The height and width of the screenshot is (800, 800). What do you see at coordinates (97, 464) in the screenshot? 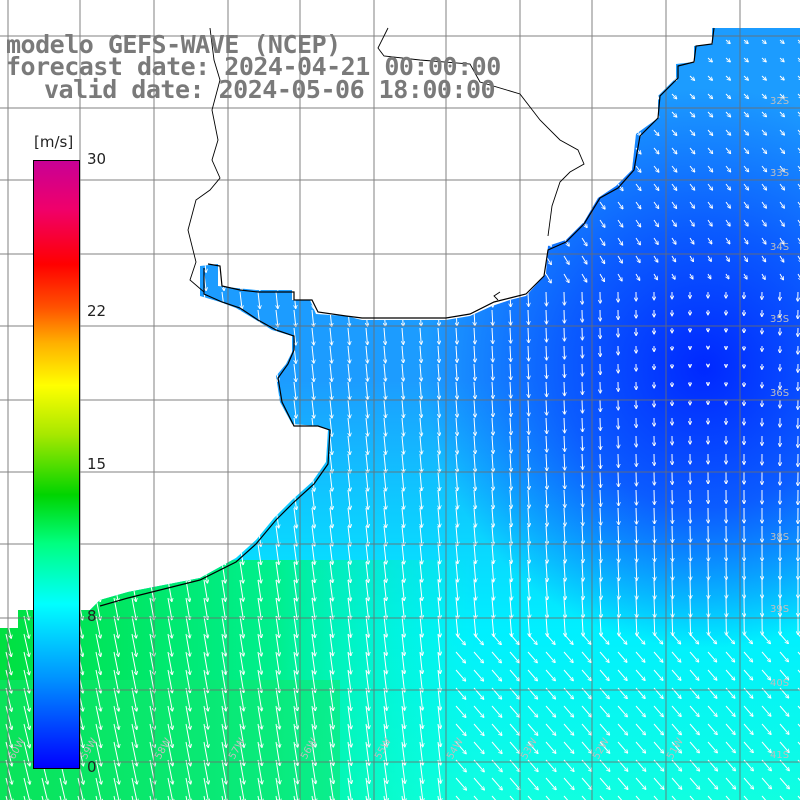
I see `colorbar-tick-15: 15` at bounding box center [97, 464].